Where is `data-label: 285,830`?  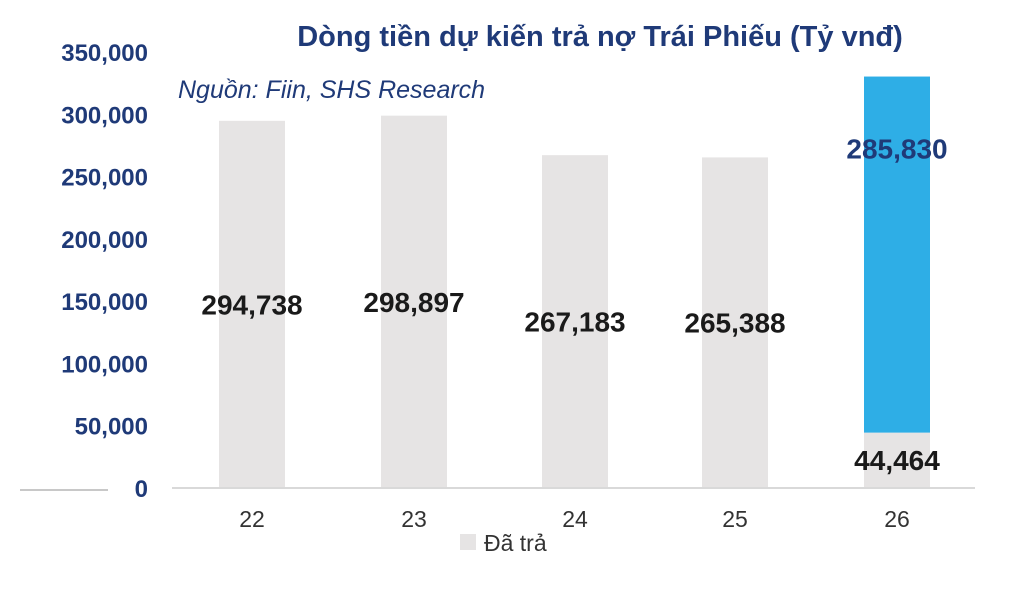
data-label: 285,830 is located at coordinates (896, 149).